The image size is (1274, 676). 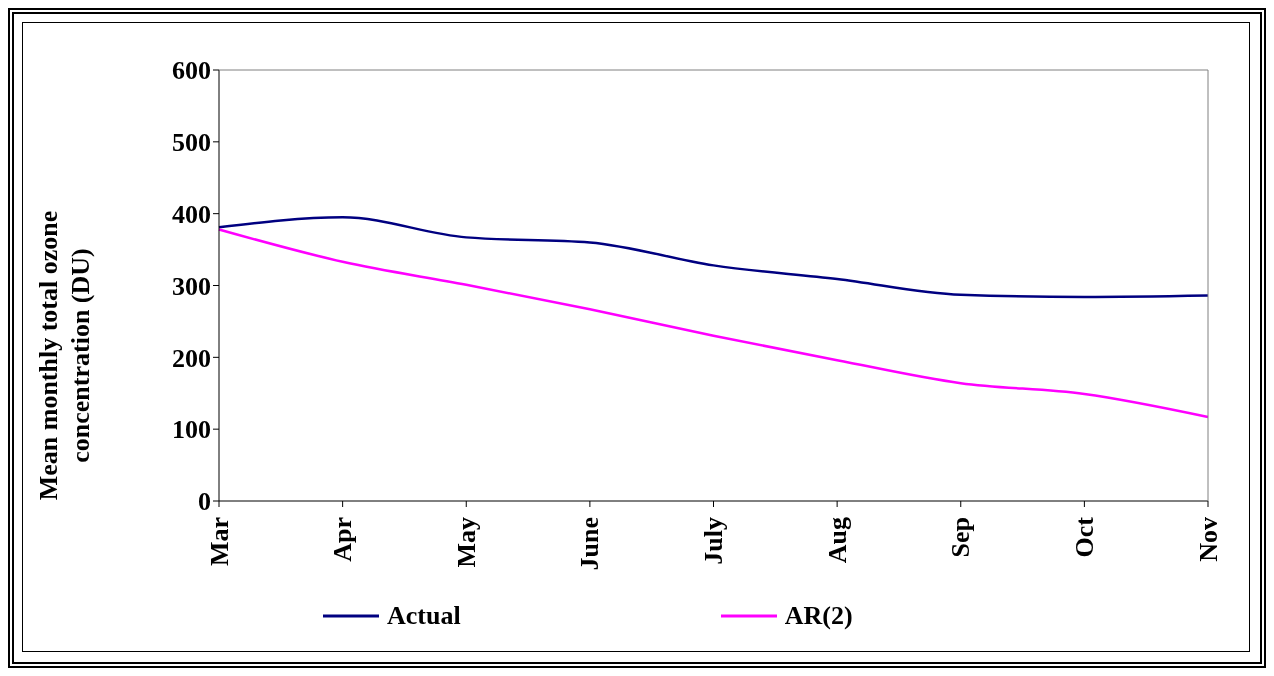 What do you see at coordinates (191, 430) in the screenshot?
I see `y-tick-label: 100` at bounding box center [191, 430].